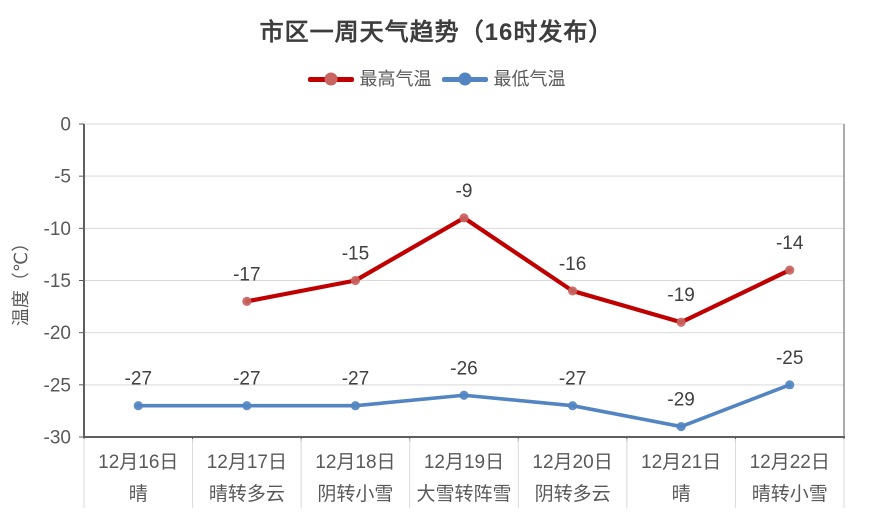  What do you see at coordinates (57, 281) in the screenshot?
I see `y-tick-label: -15` at bounding box center [57, 281].